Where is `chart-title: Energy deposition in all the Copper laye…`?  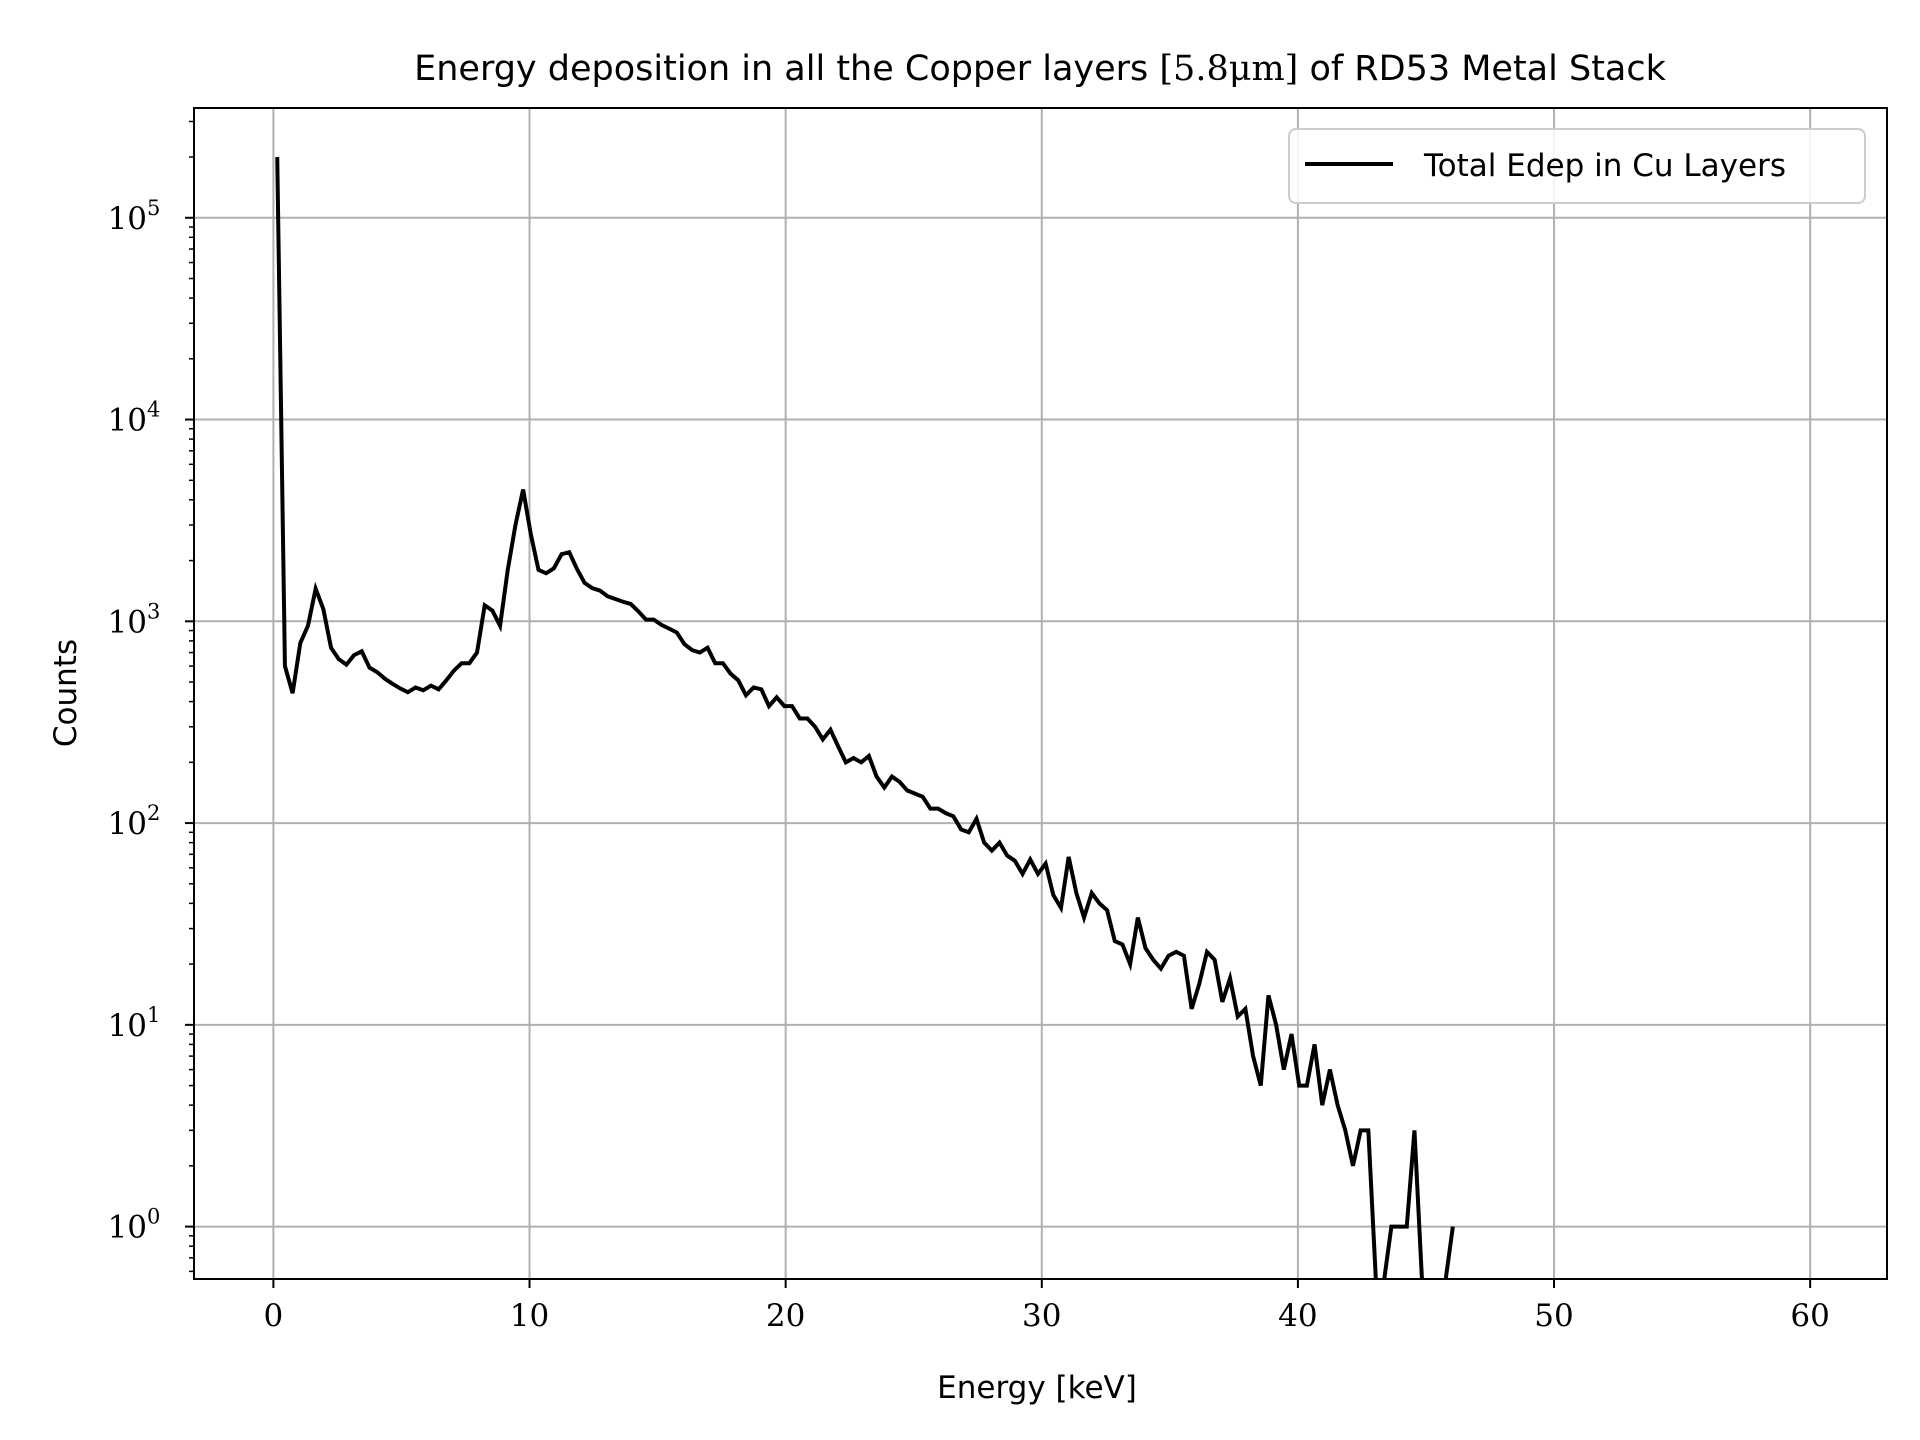
chart-title: Energy deposition in all the Copper laye… is located at coordinates (1040, 69).